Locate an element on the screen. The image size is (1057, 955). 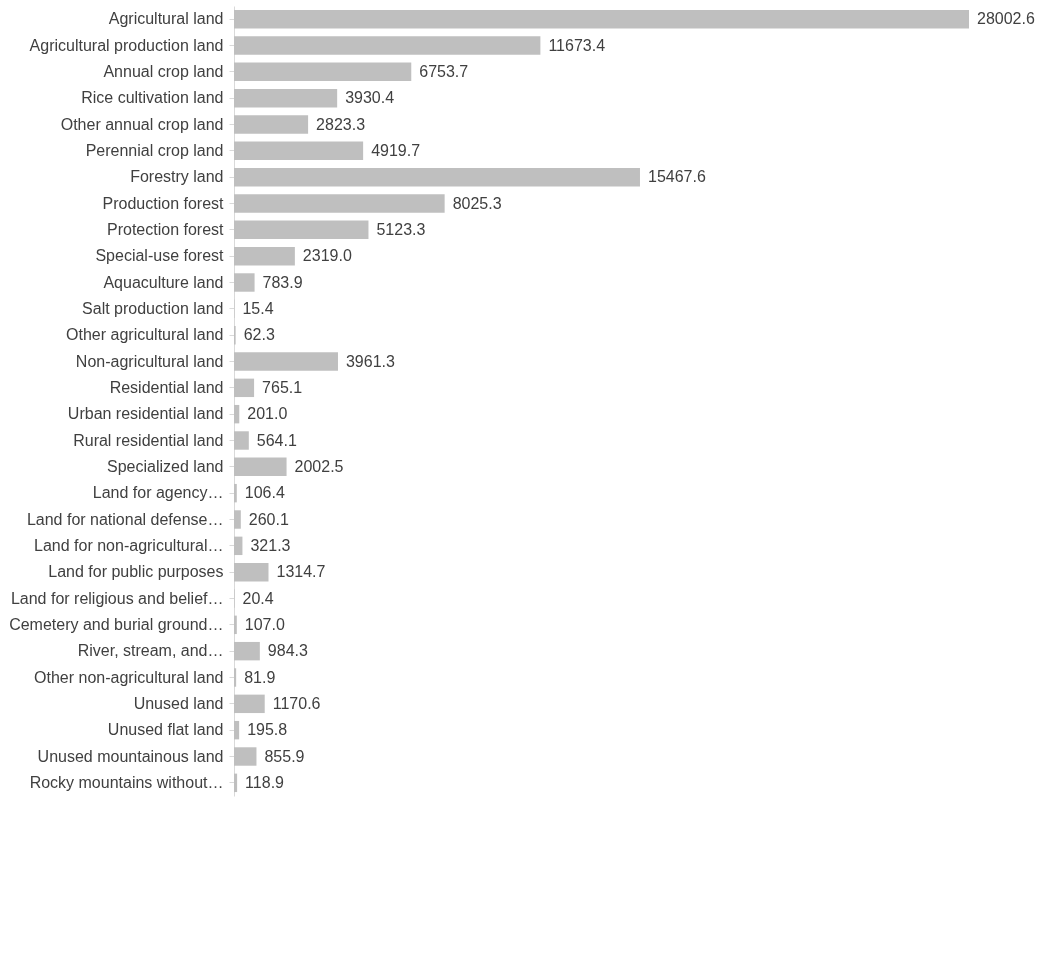
data-label: 15.4 is located at coordinates (258, 308).